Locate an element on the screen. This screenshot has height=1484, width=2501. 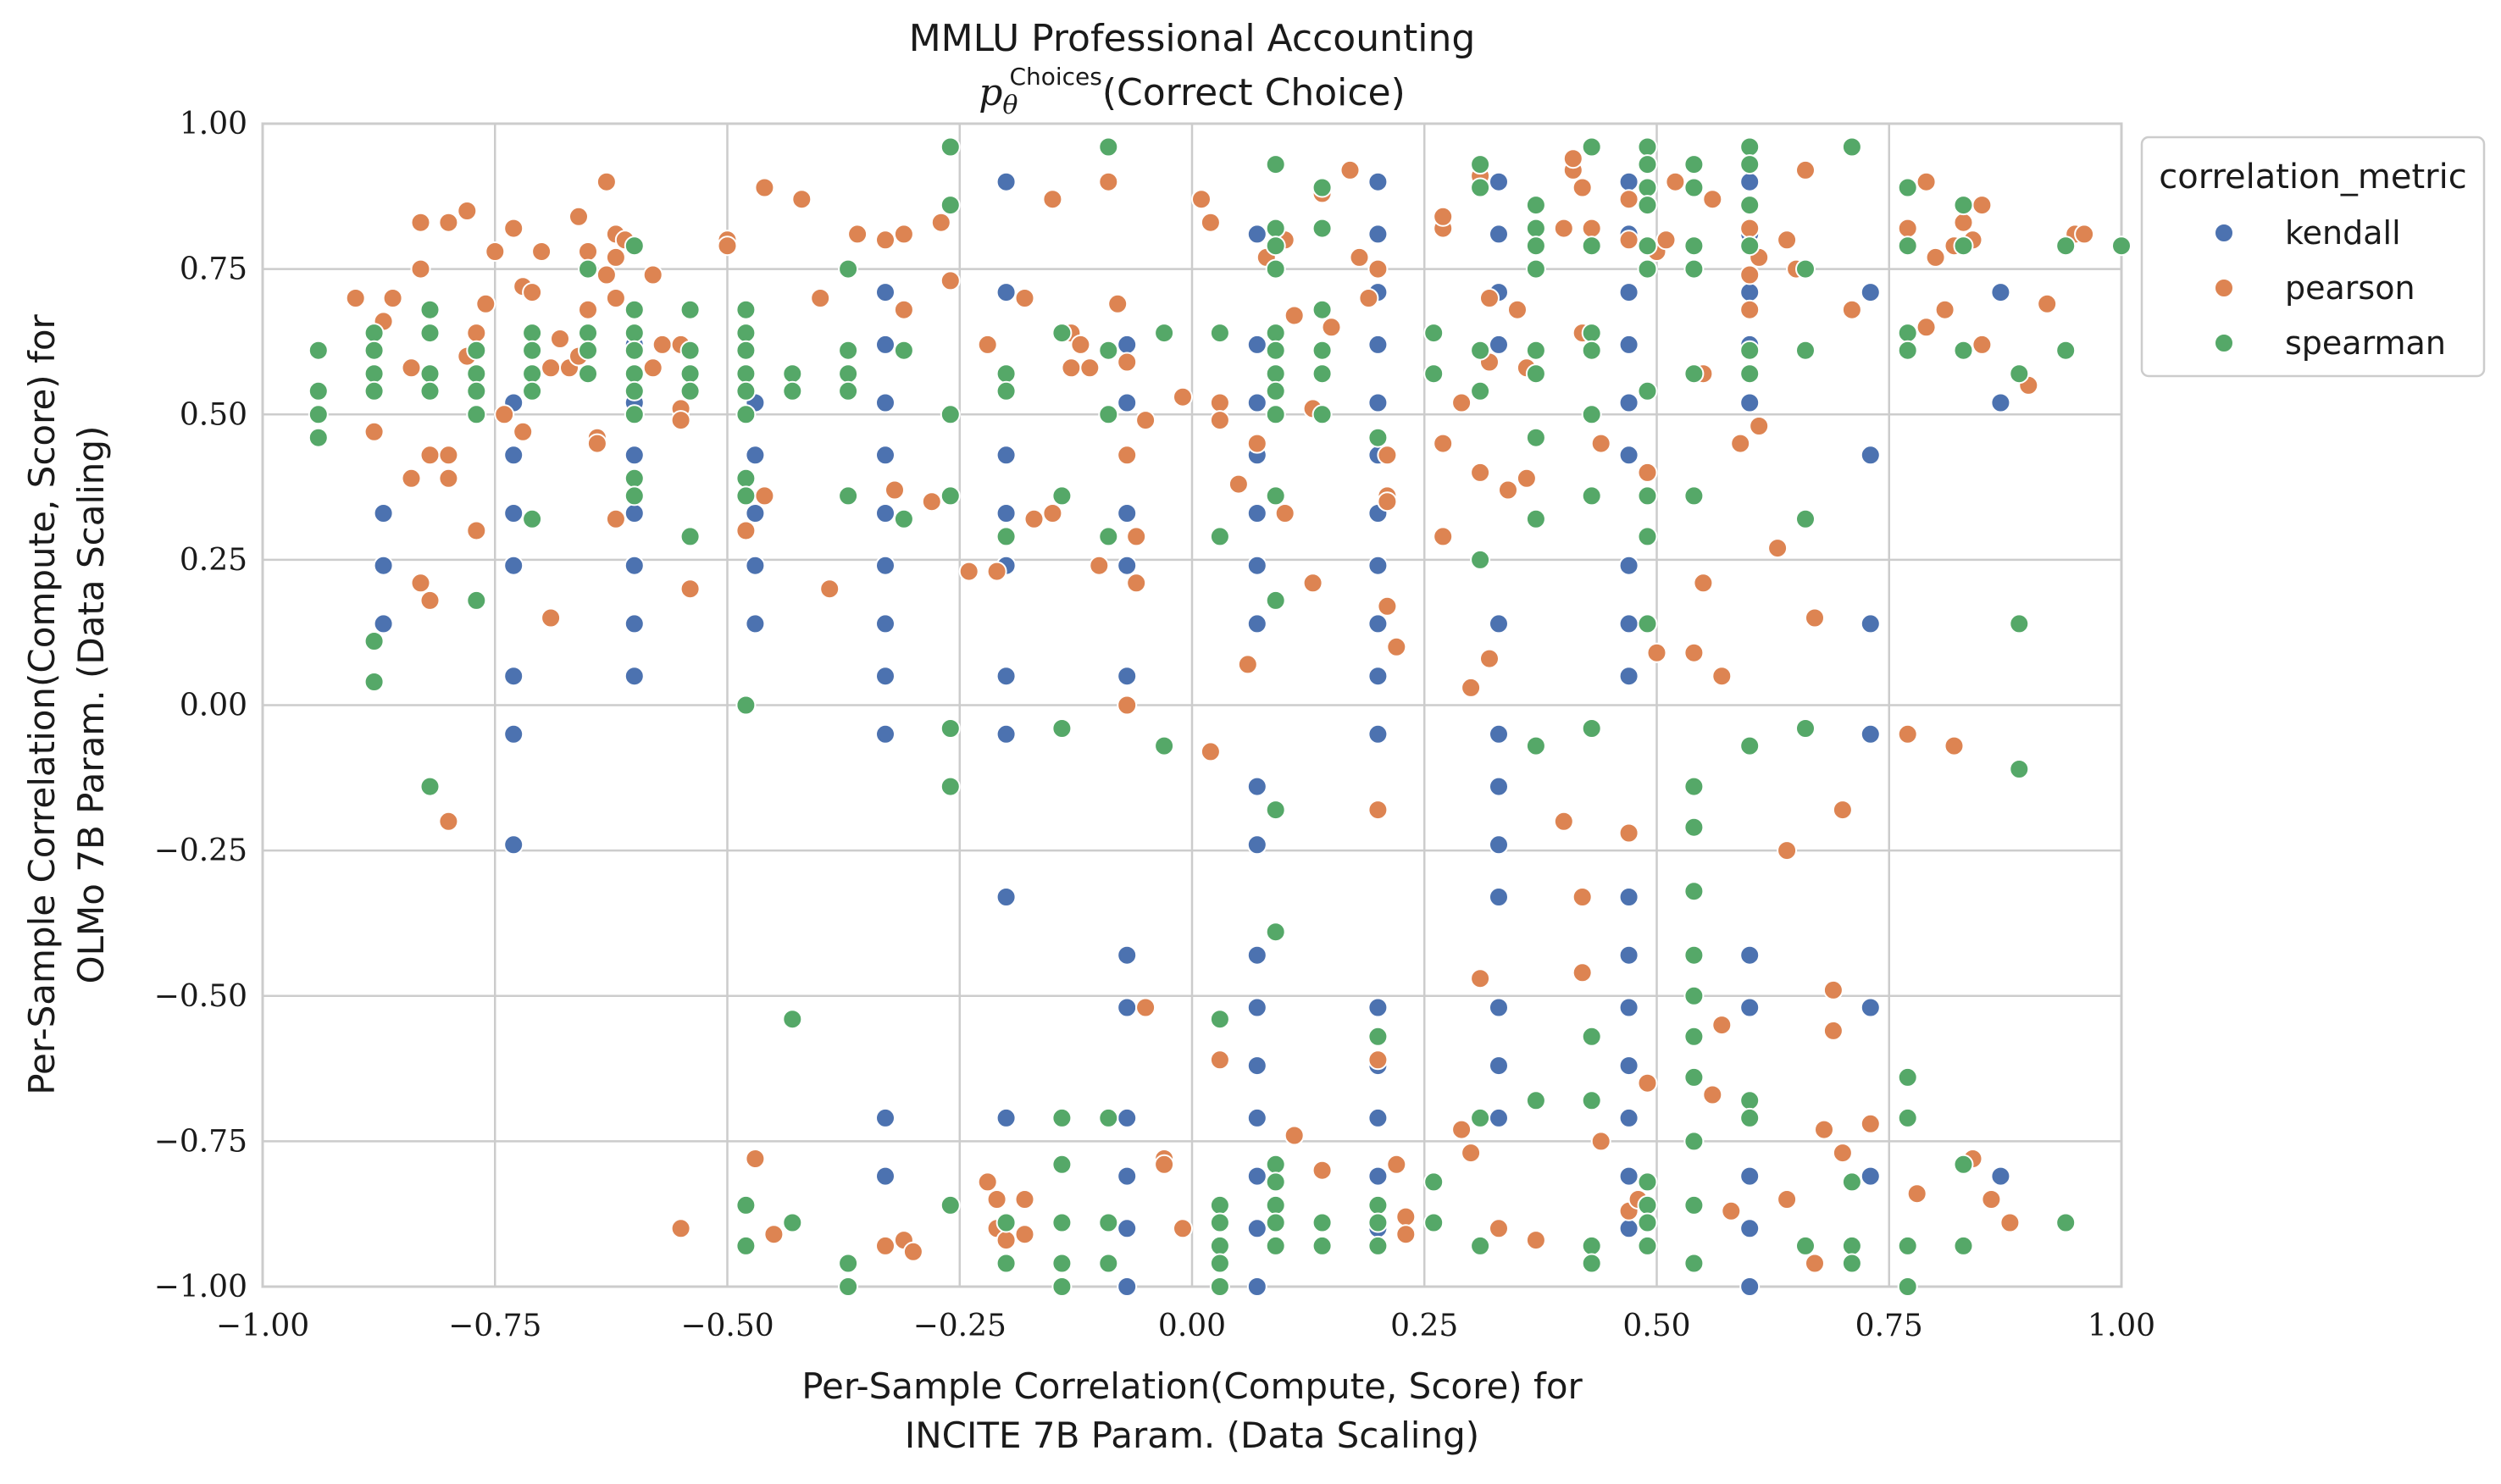
subtitle-p: p is located at coordinates (990, 92).